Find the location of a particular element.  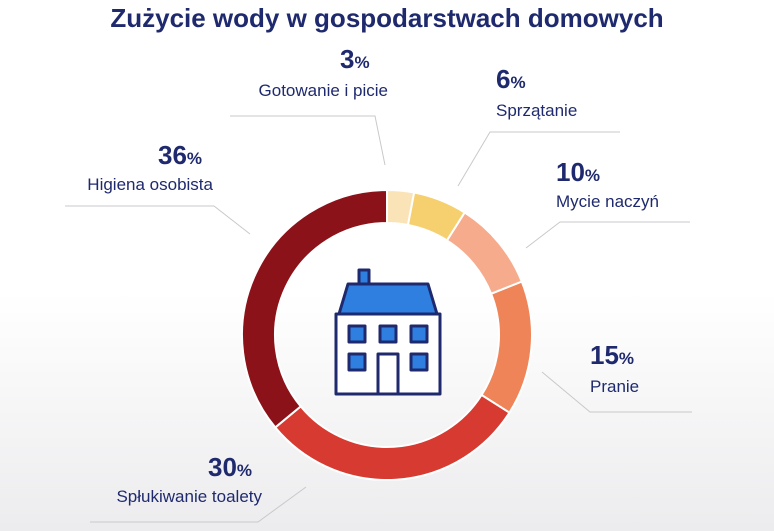

slice-higiena-osobista is located at coordinates (314, 308).